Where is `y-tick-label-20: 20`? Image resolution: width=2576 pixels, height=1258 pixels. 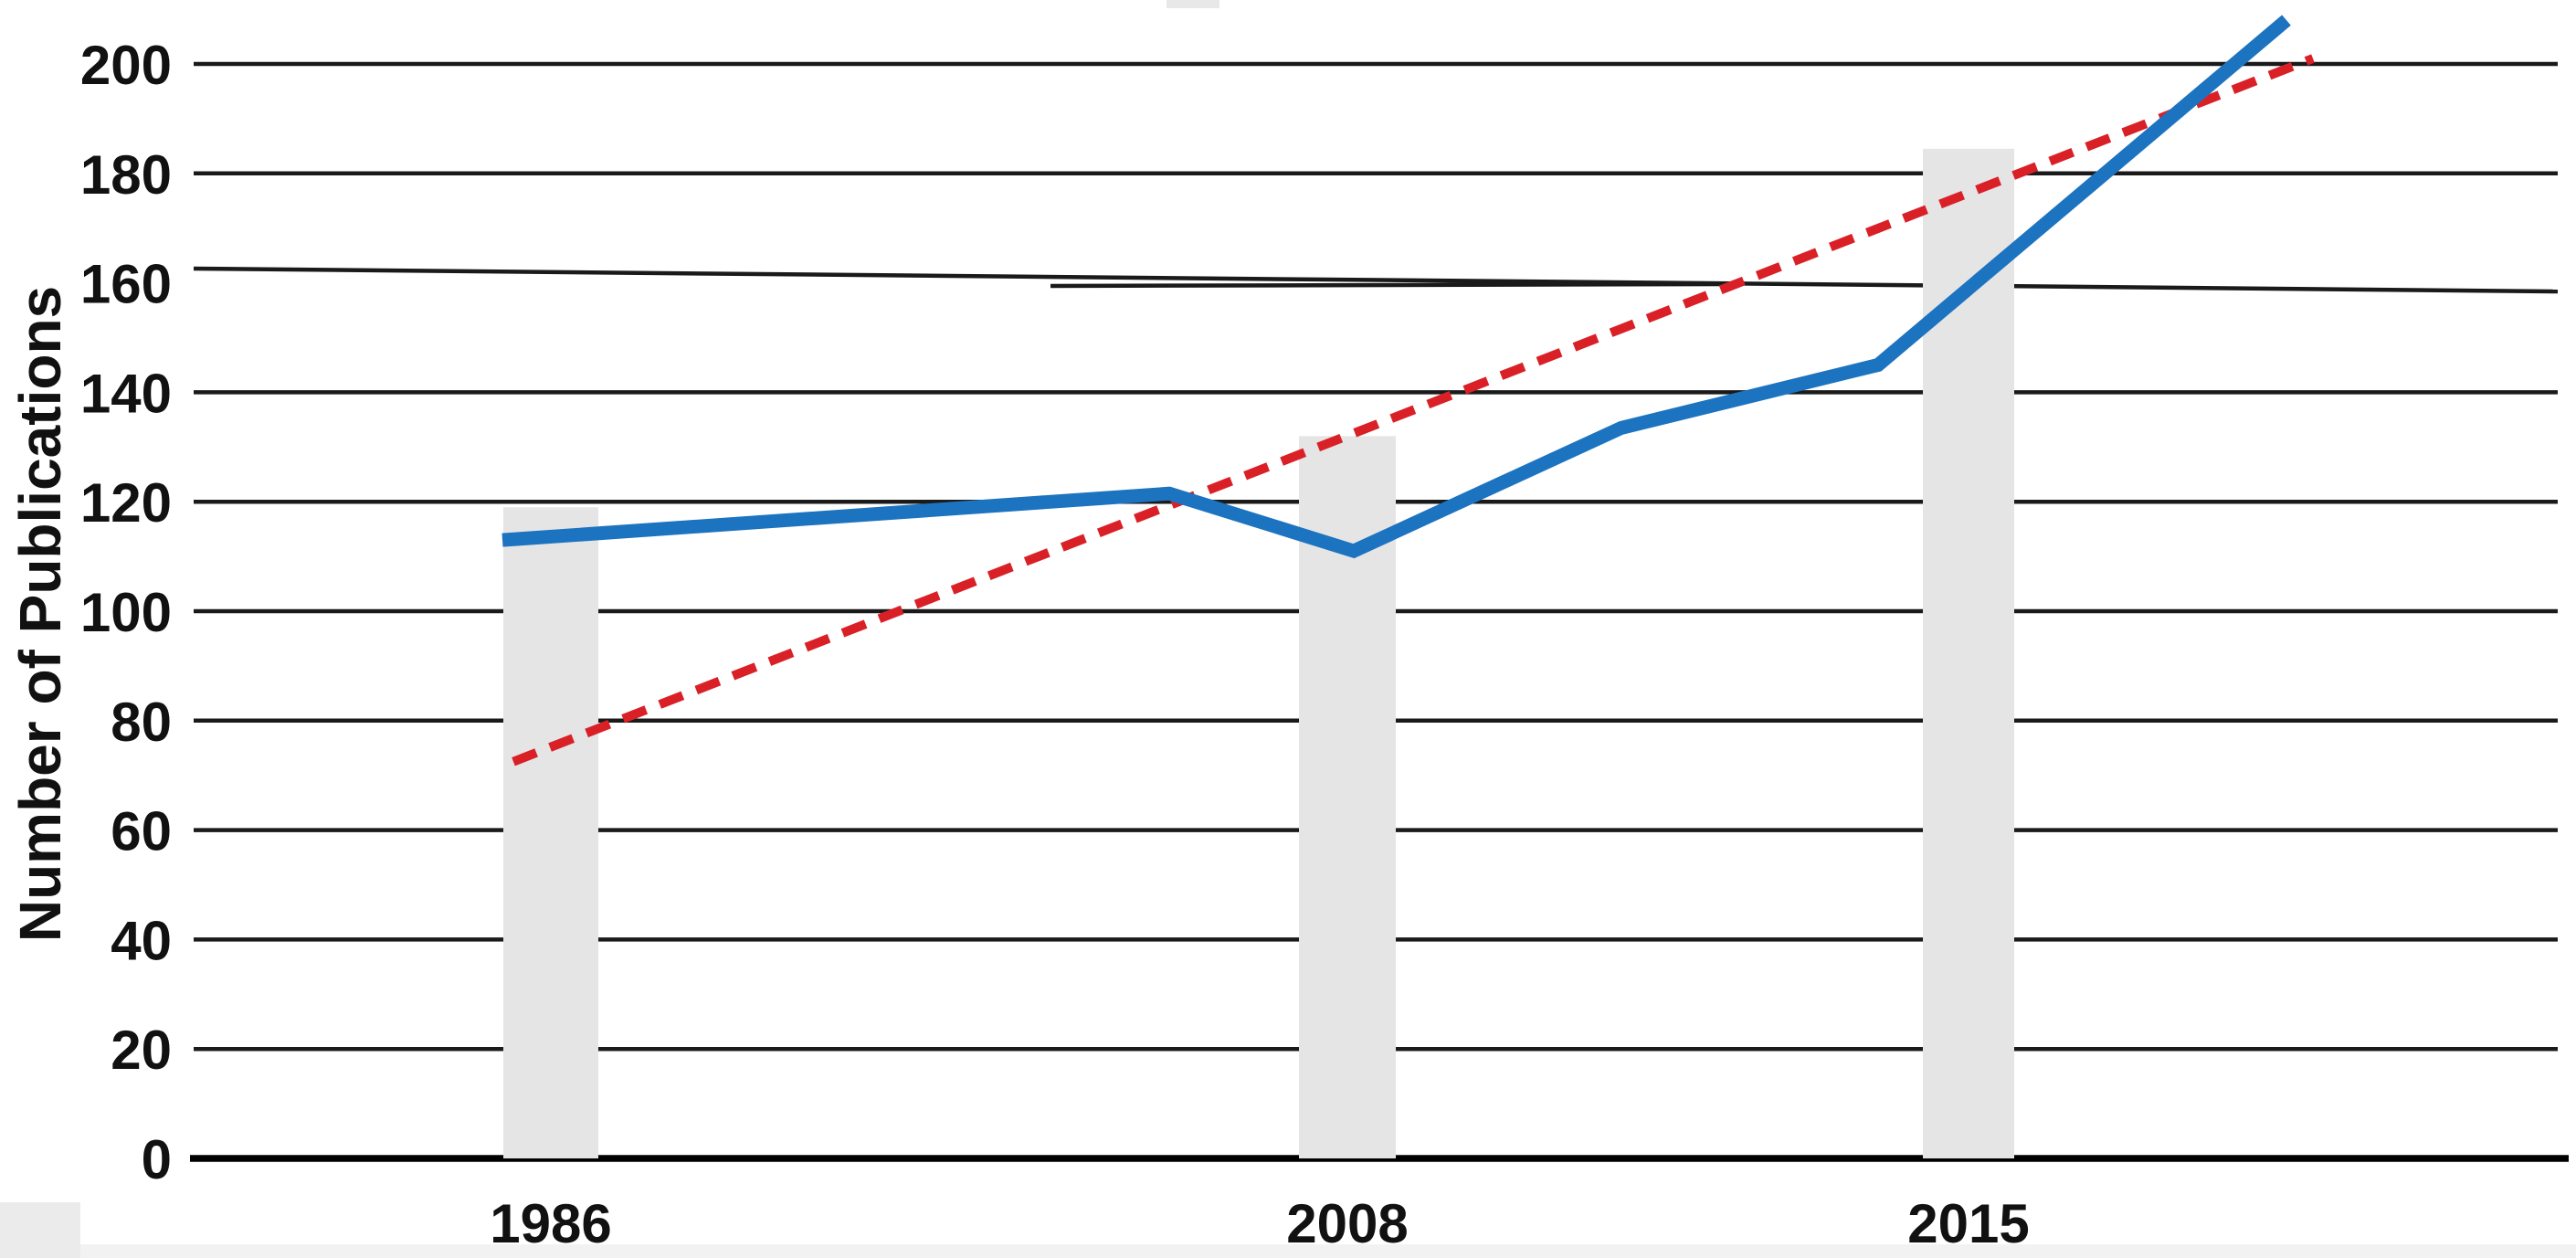
y-tick-label-20: 20 is located at coordinates (141, 1050).